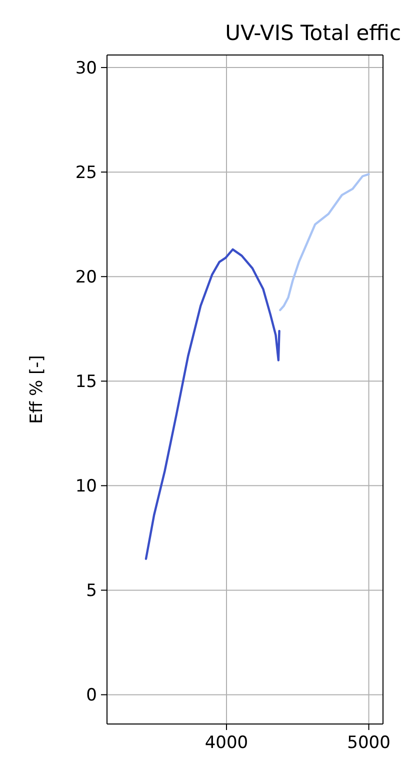  I want to click on chart-title: UV-VIS Total effic, so click(313, 33).